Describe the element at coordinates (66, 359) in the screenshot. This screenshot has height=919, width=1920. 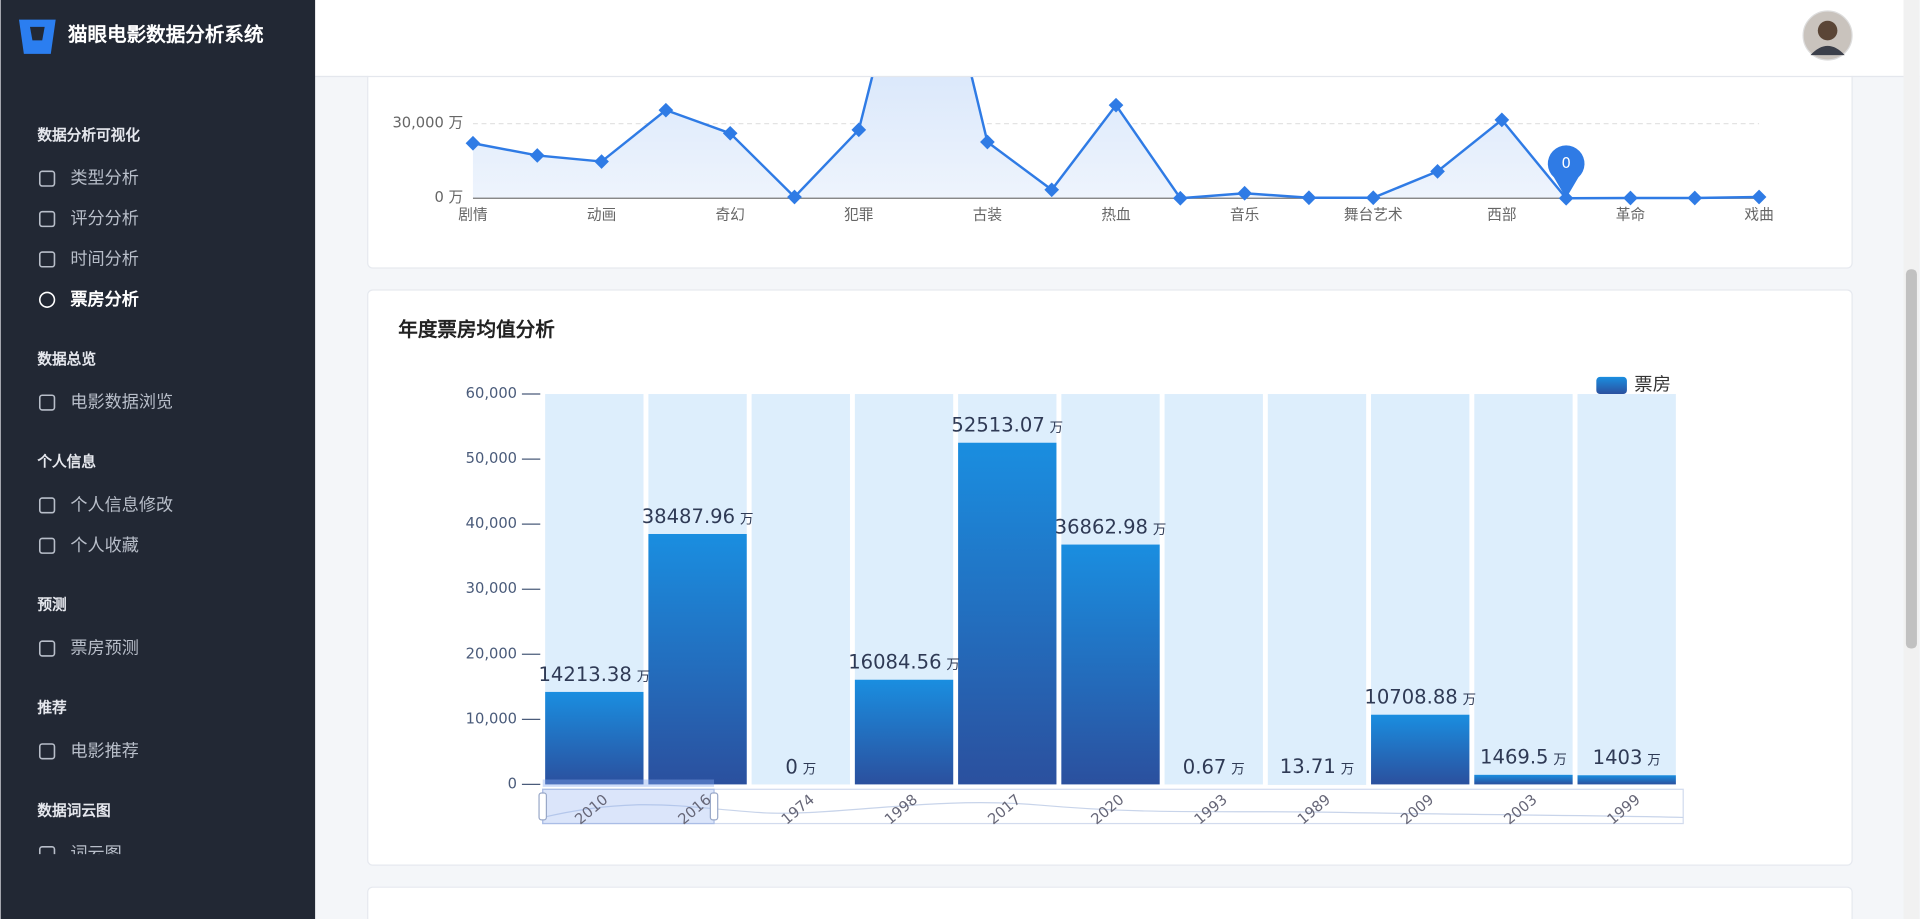
I see `menu-heading: 数据总览` at that location.